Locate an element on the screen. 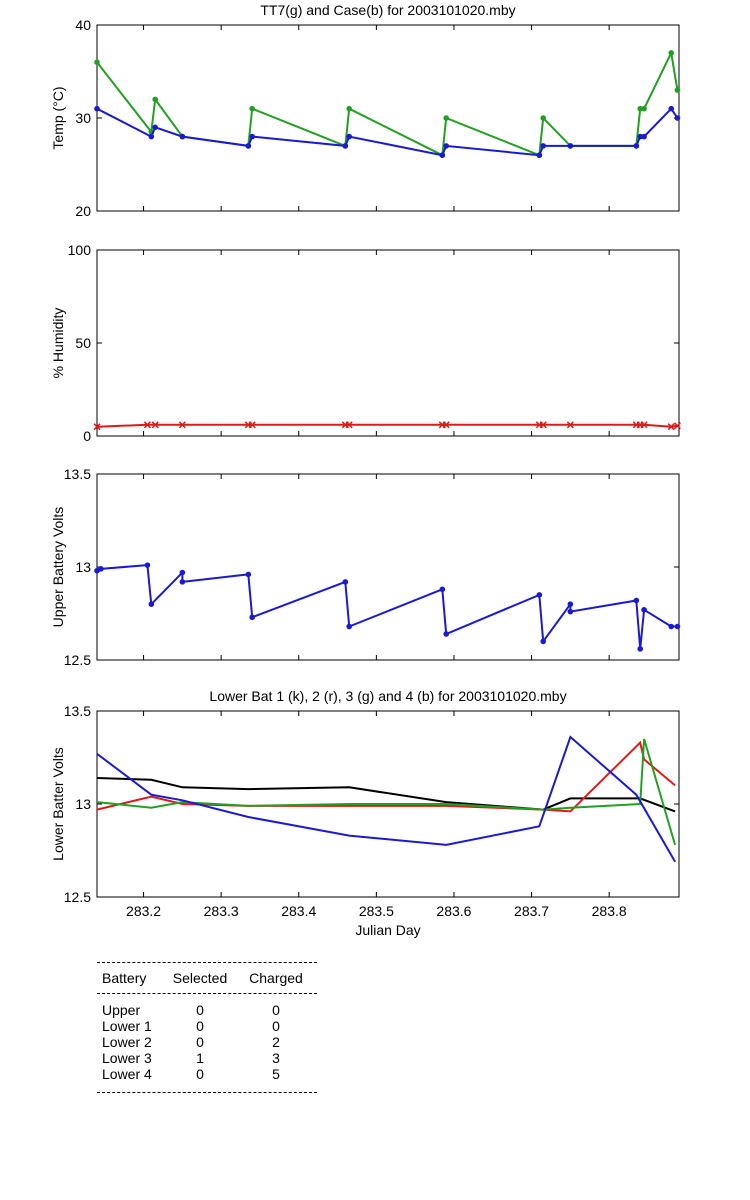 This screenshot has width=750, height=1200. x-tick-label: 283.3 is located at coordinates (221, 911).